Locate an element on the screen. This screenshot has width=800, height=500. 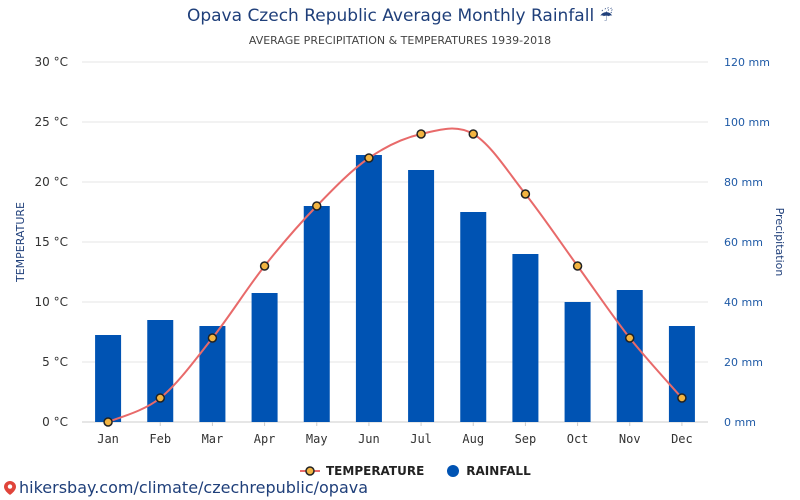
x-tick-label: May is located at coordinates (317, 439).